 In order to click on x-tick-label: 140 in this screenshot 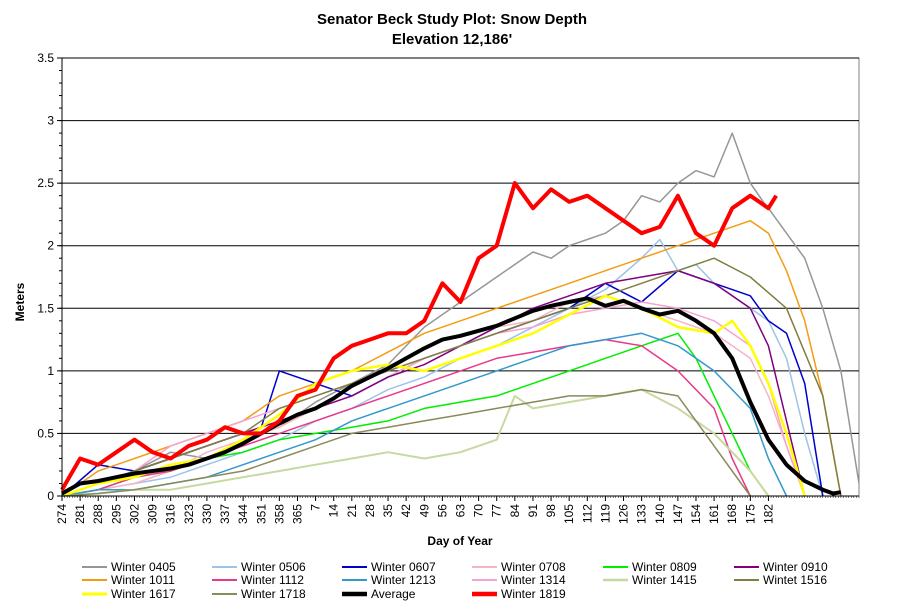, I will do `click(660, 514)`.